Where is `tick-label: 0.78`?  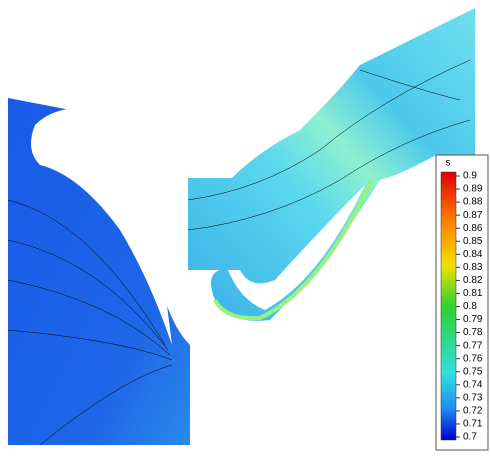 tick-label: 0.78 is located at coordinates (473, 332).